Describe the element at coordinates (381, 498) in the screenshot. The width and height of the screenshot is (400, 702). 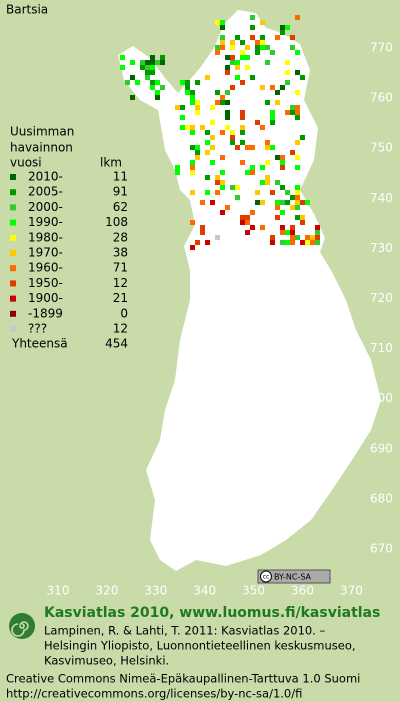
I see `grid-label-y: 680` at that location.